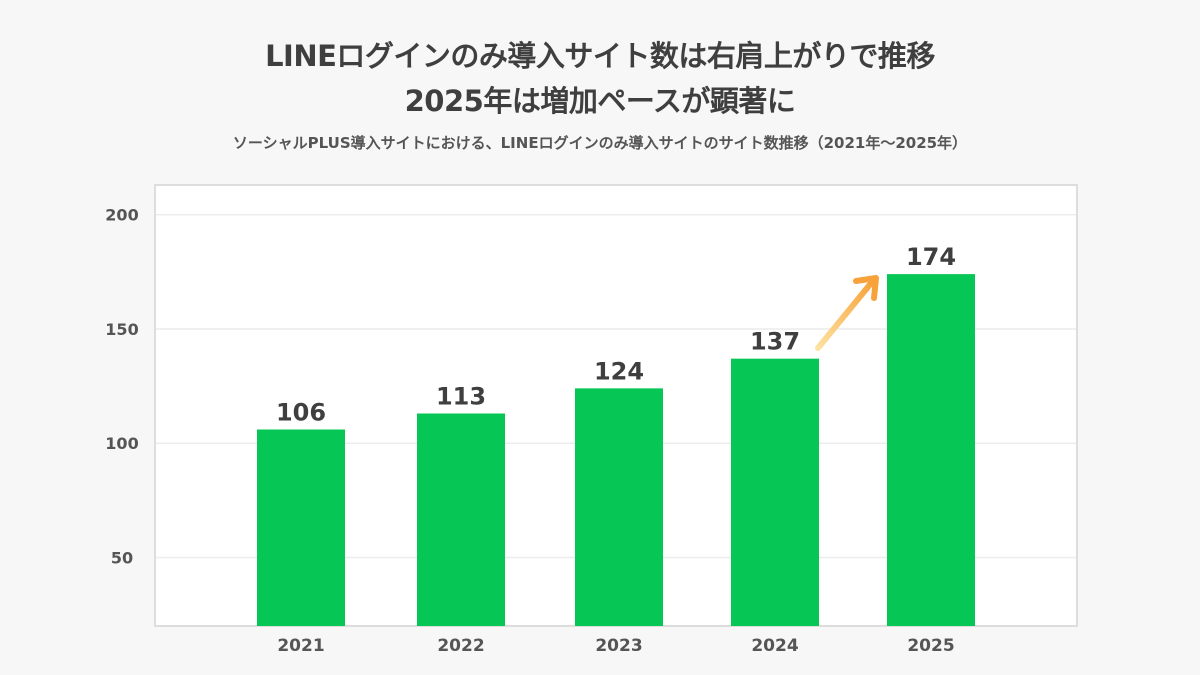 The height and width of the screenshot is (675, 1200). Describe the element at coordinates (301, 527) in the screenshot. I see `bar-2021` at that location.